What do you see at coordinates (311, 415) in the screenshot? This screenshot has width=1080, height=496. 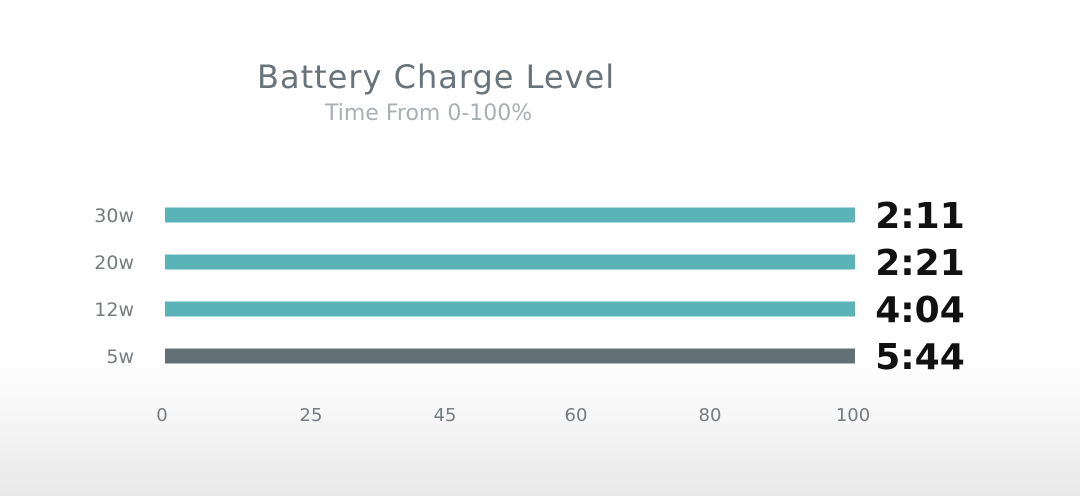 I see `x-tick-label: 25` at bounding box center [311, 415].